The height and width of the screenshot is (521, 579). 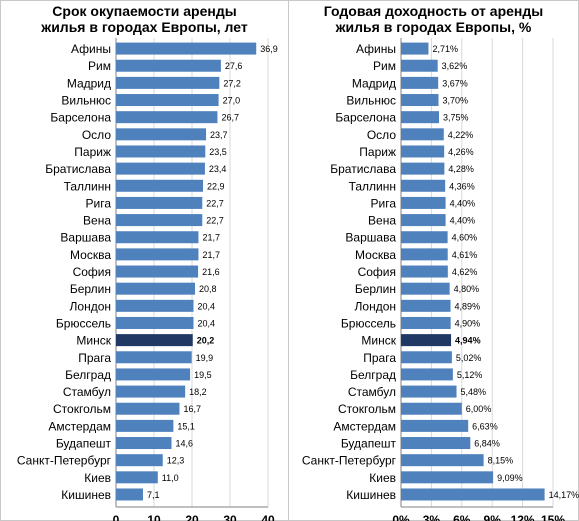 What do you see at coordinates (230, 118) in the screenshot?
I see `payback-data-label: 26,7` at bounding box center [230, 118].